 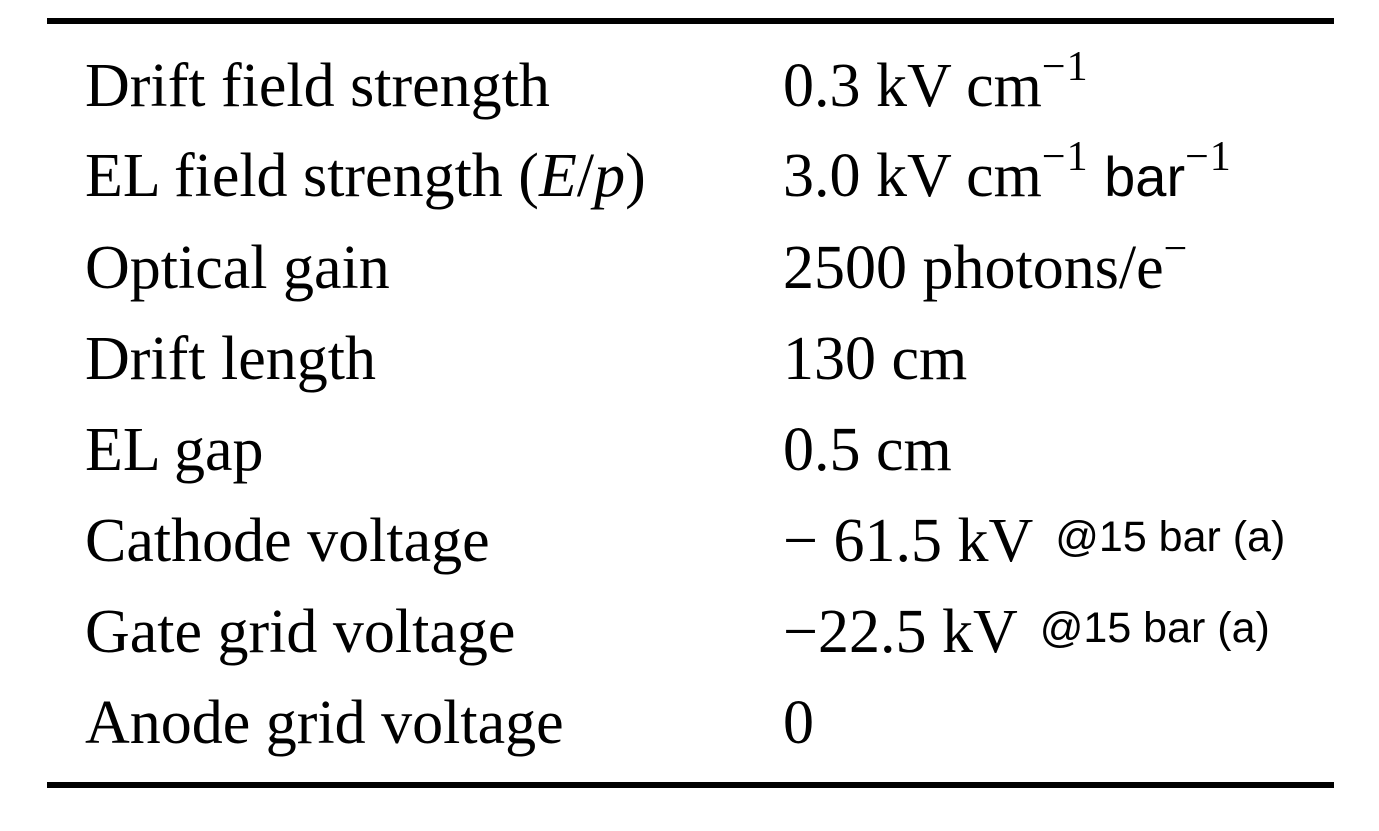 I want to click on param-symbol-e: E, so click(x=557, y=176).